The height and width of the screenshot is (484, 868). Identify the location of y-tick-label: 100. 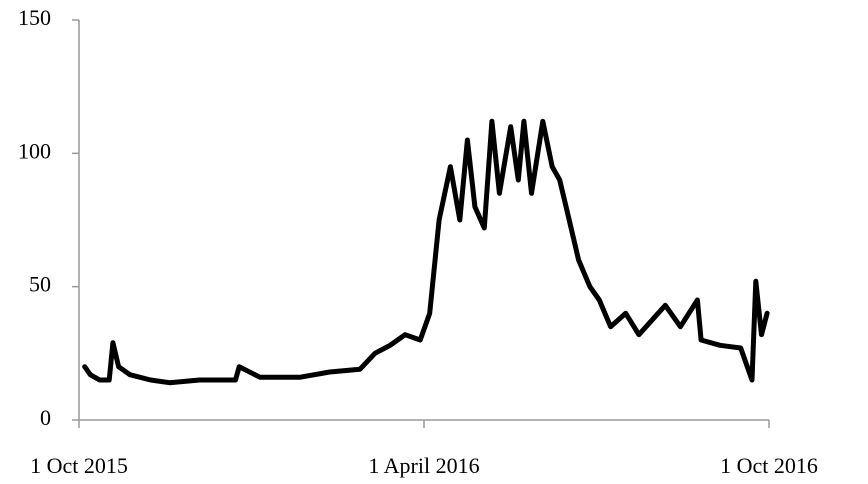
(34, 150).